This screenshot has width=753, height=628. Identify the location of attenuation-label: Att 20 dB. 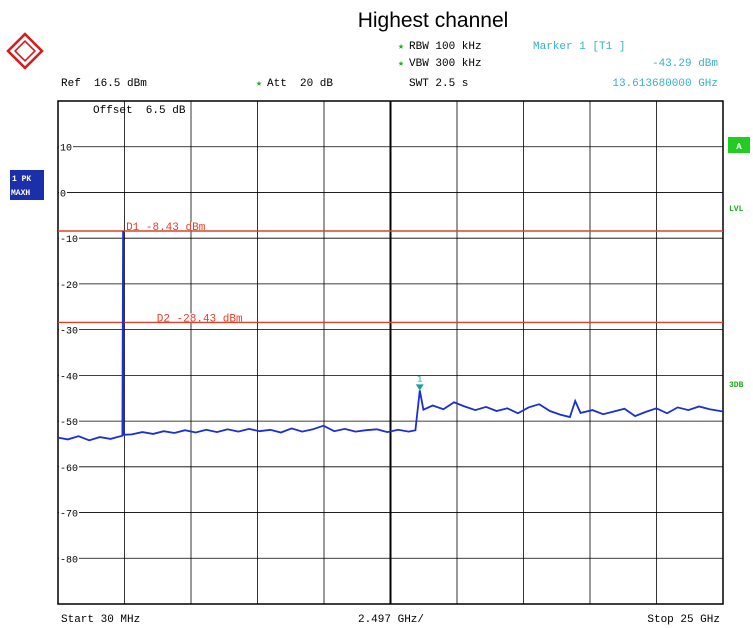
(300, 84).